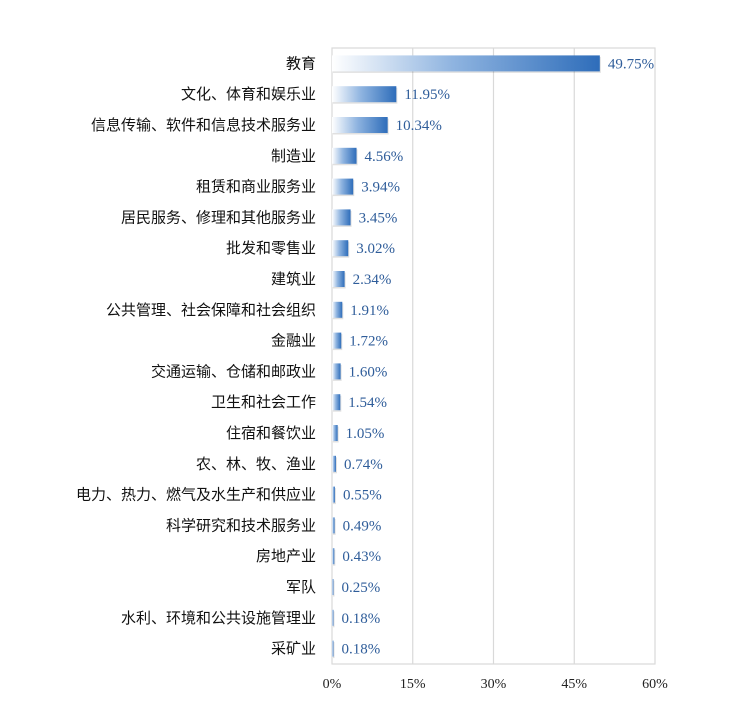 The width and height of the screenshot is (744, 709). I want to click on x-tick-label: 30%, so click(494, 684).